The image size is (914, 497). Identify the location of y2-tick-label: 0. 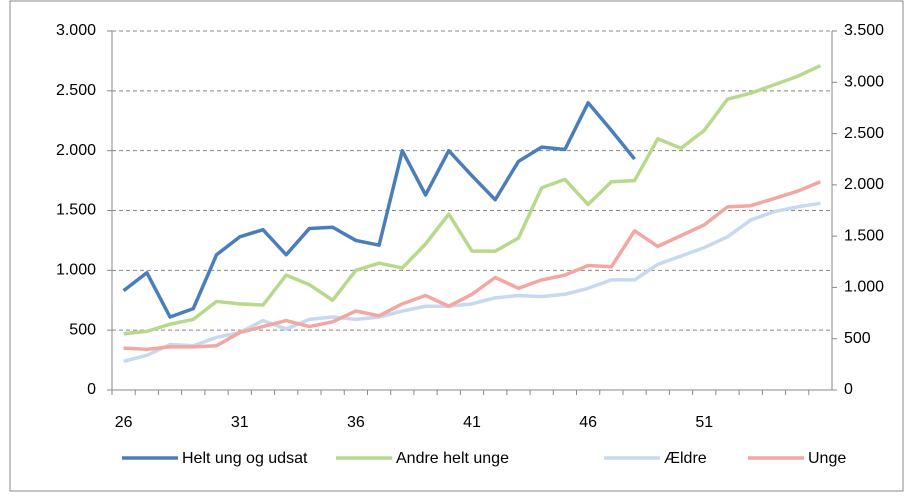
(848, 389).